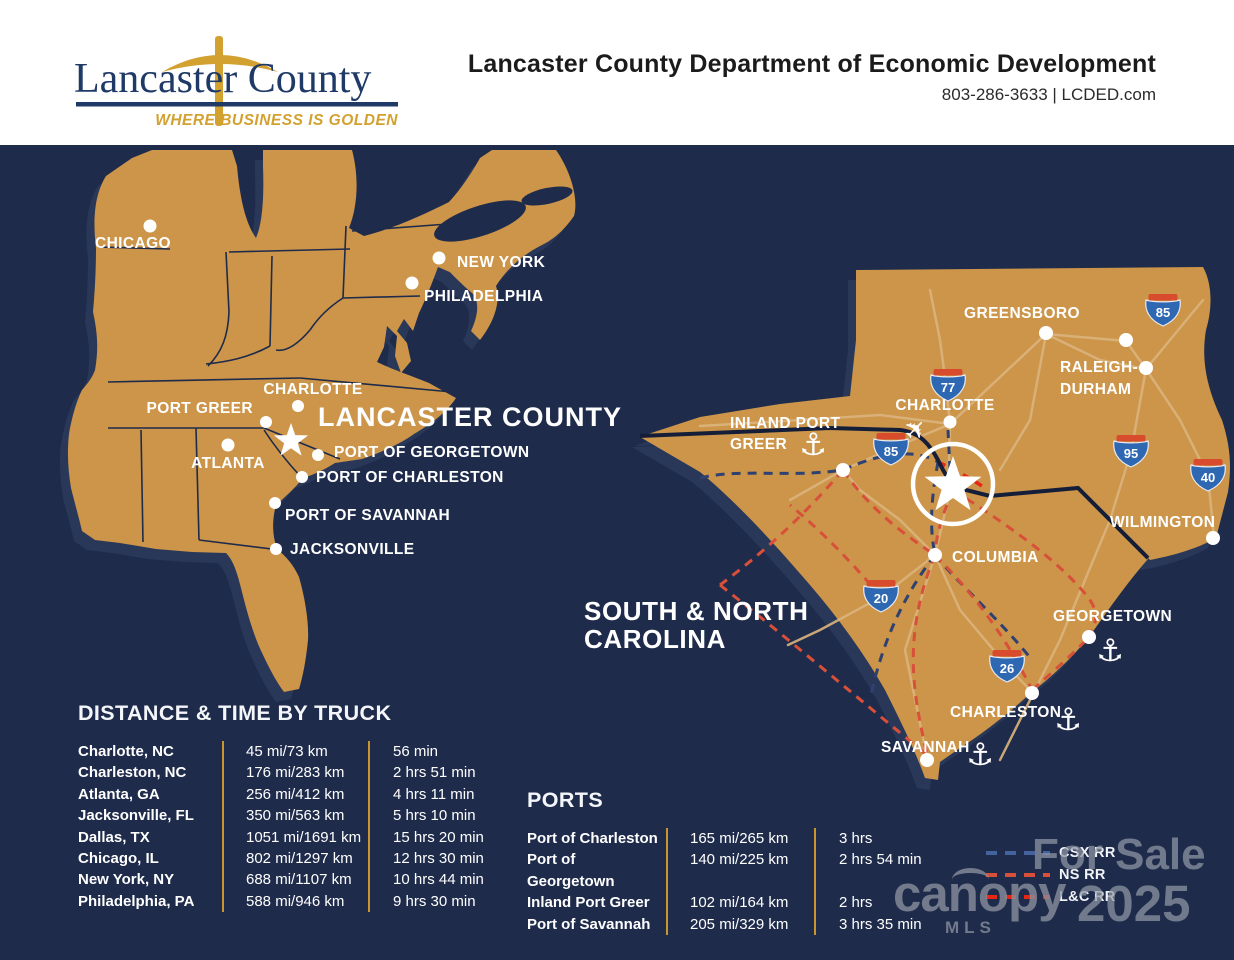  What do you see at coordinates (1068, 720) in the screenshot?
I see `anchor-icon-charleston: ⚓` at bounding box center [1068, 720].